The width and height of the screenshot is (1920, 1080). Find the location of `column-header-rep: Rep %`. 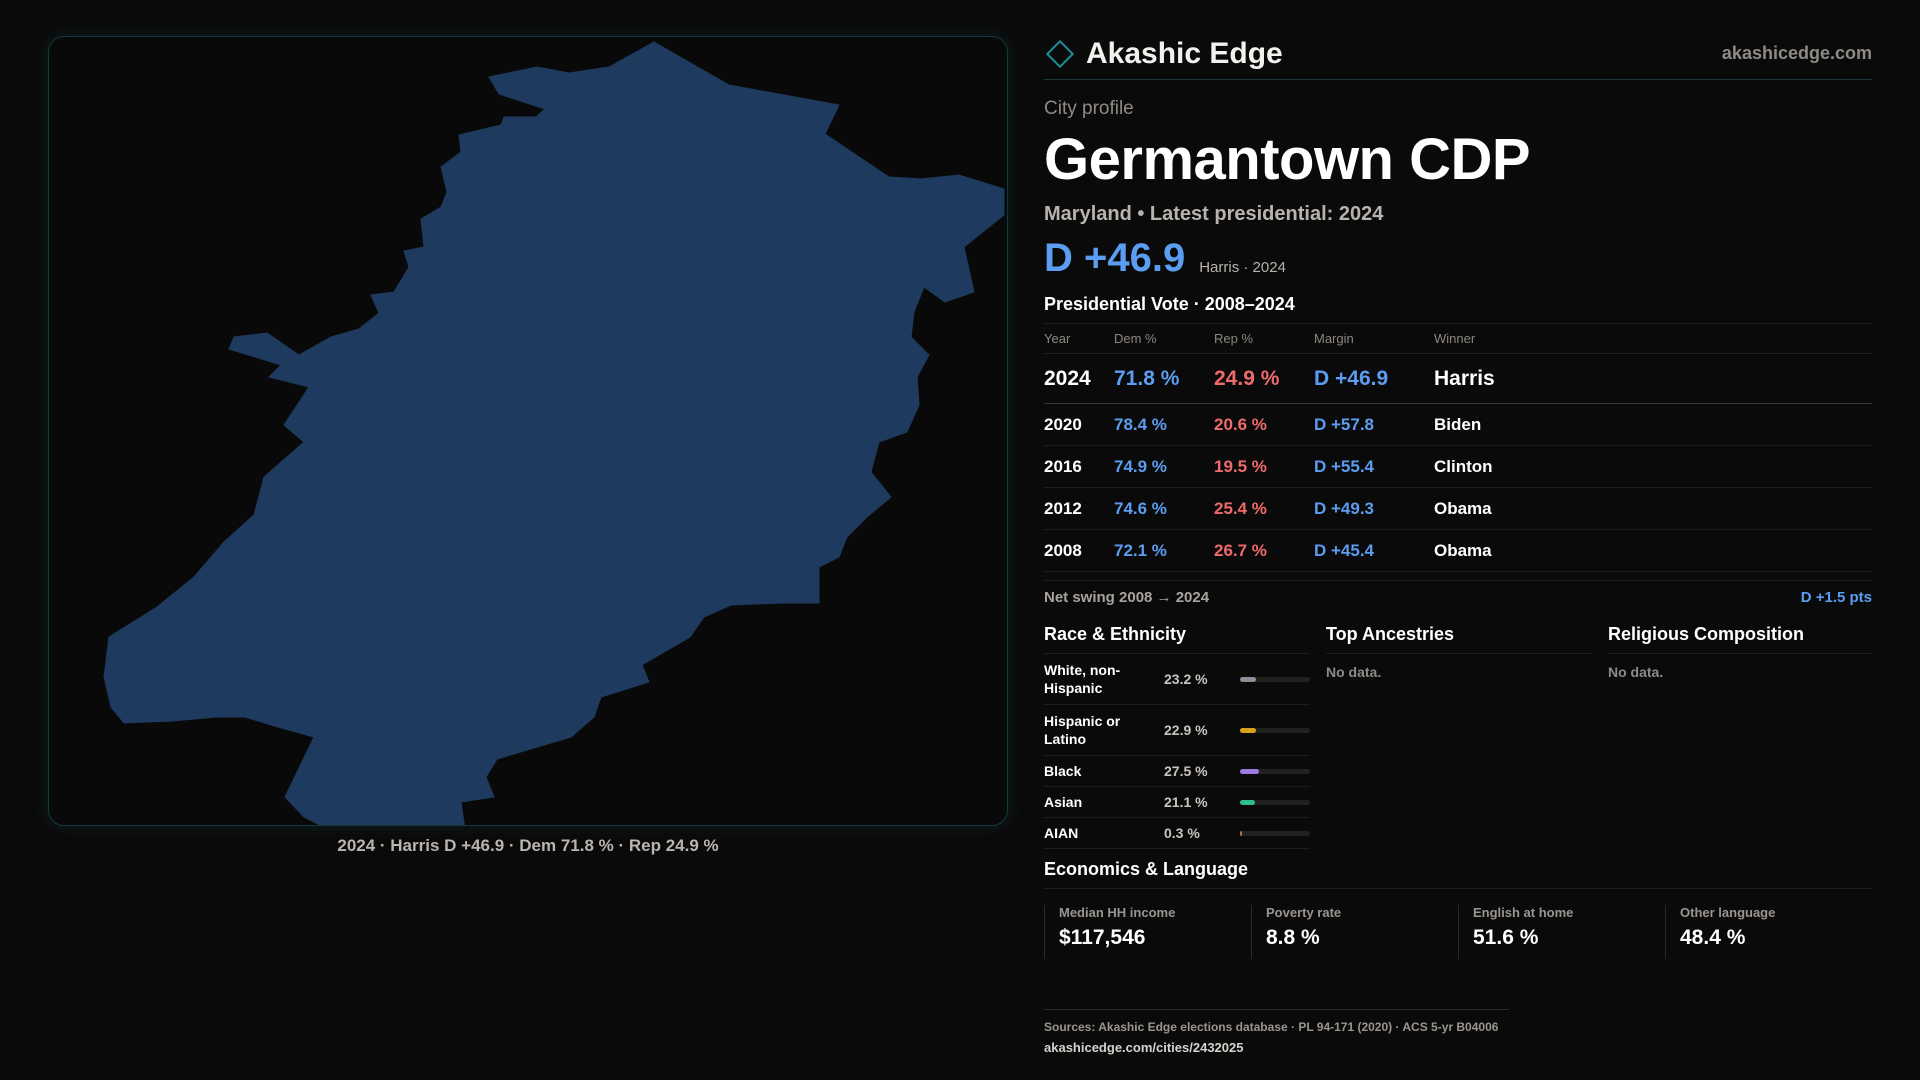

column-header-rep: Rep % is located at coordinates (1264, 338).